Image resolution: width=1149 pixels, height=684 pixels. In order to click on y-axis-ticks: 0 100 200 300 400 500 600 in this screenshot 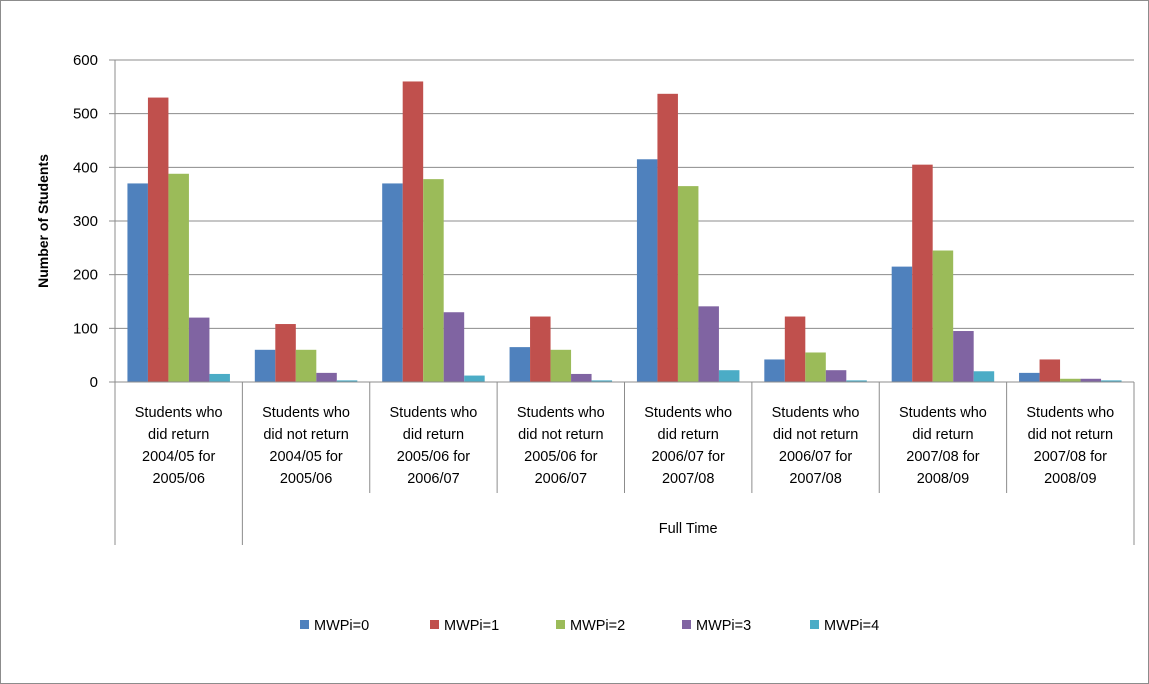, I will do `click(94, 221)`.